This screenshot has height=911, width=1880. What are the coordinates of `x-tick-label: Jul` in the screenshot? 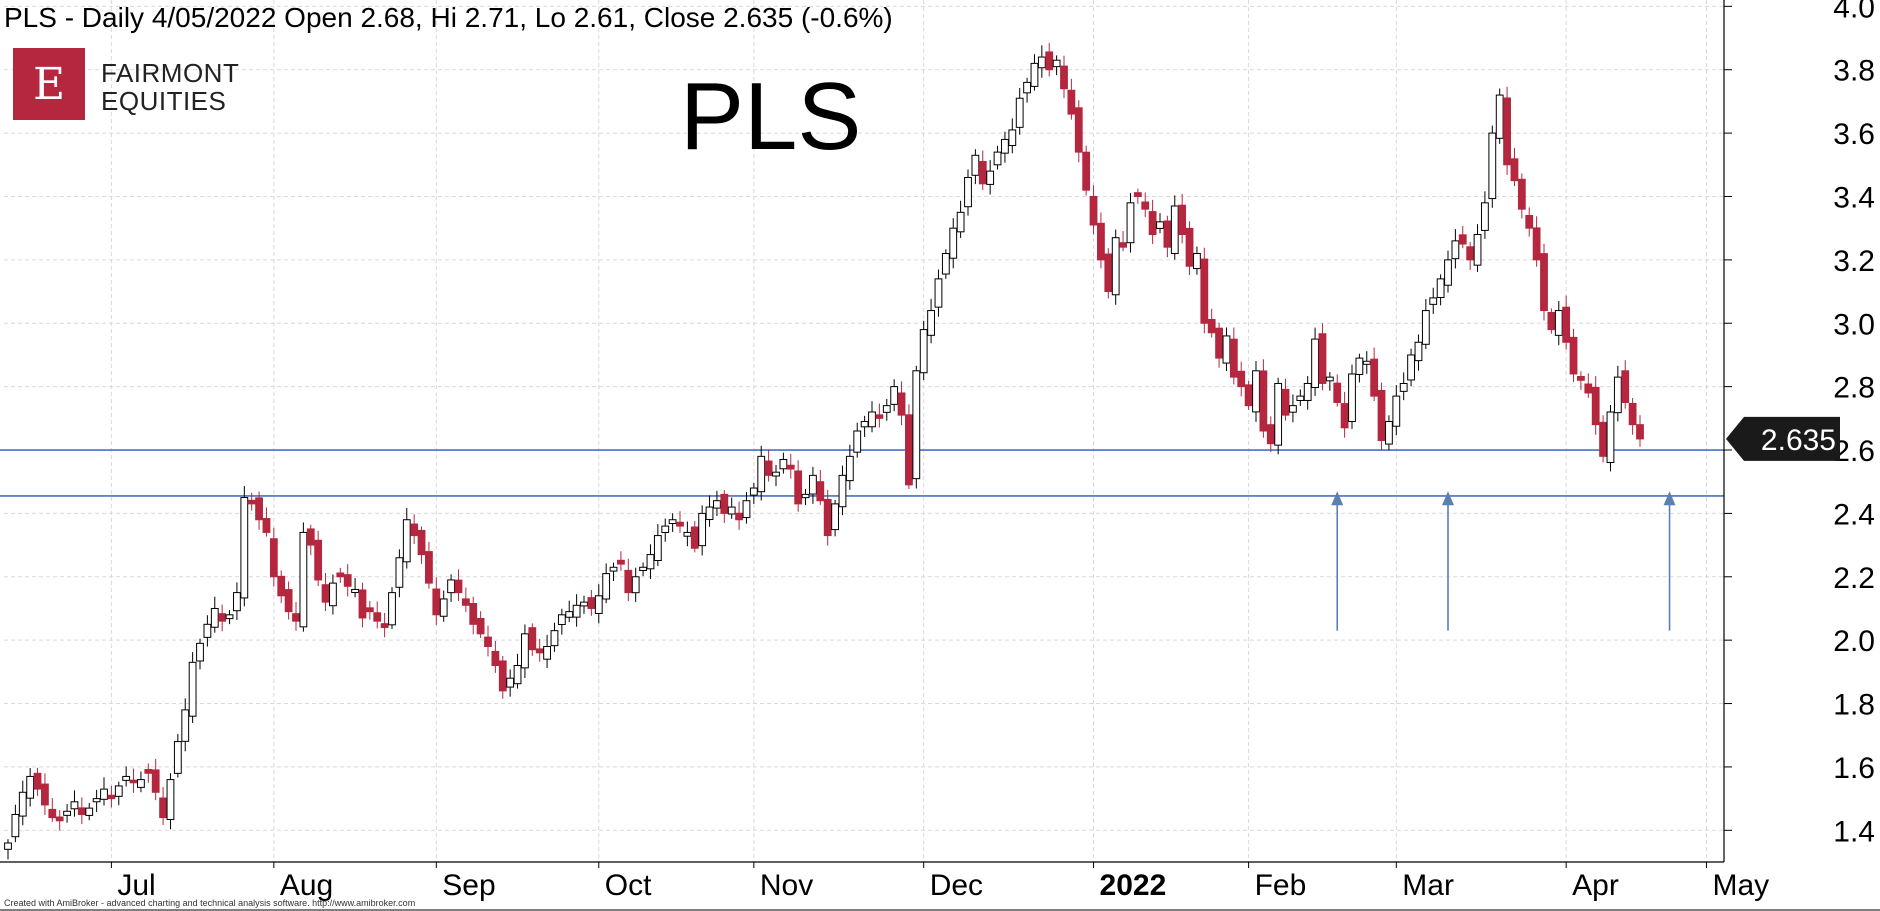 It's located at (136, 885).